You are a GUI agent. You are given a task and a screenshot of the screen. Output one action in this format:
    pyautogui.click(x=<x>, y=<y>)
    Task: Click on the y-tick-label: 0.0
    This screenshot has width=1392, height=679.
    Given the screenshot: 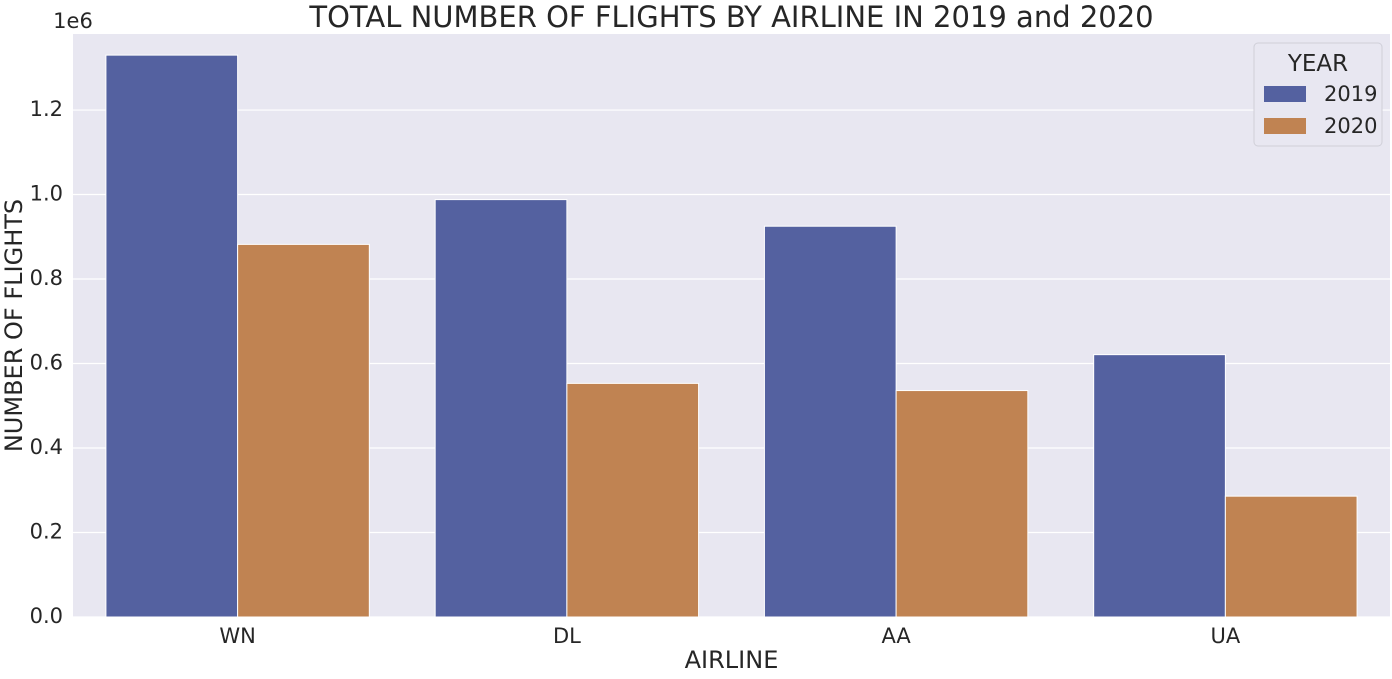 What is the action you would take?
    pyautogui.click(x=46, y=616)
    